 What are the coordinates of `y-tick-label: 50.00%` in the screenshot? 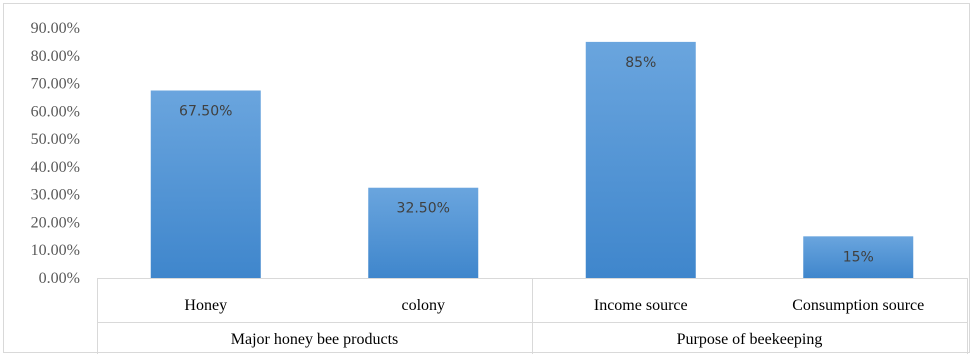 It's located at (55, 139).